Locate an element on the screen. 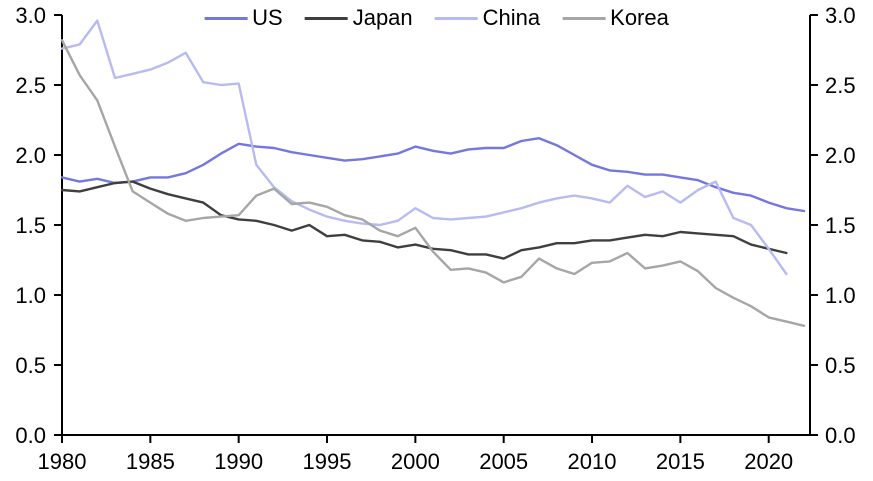 The height and width of the screenshot is (481, 873). y-tick-label-right: 0.5 is located at coordinates (840, 365).